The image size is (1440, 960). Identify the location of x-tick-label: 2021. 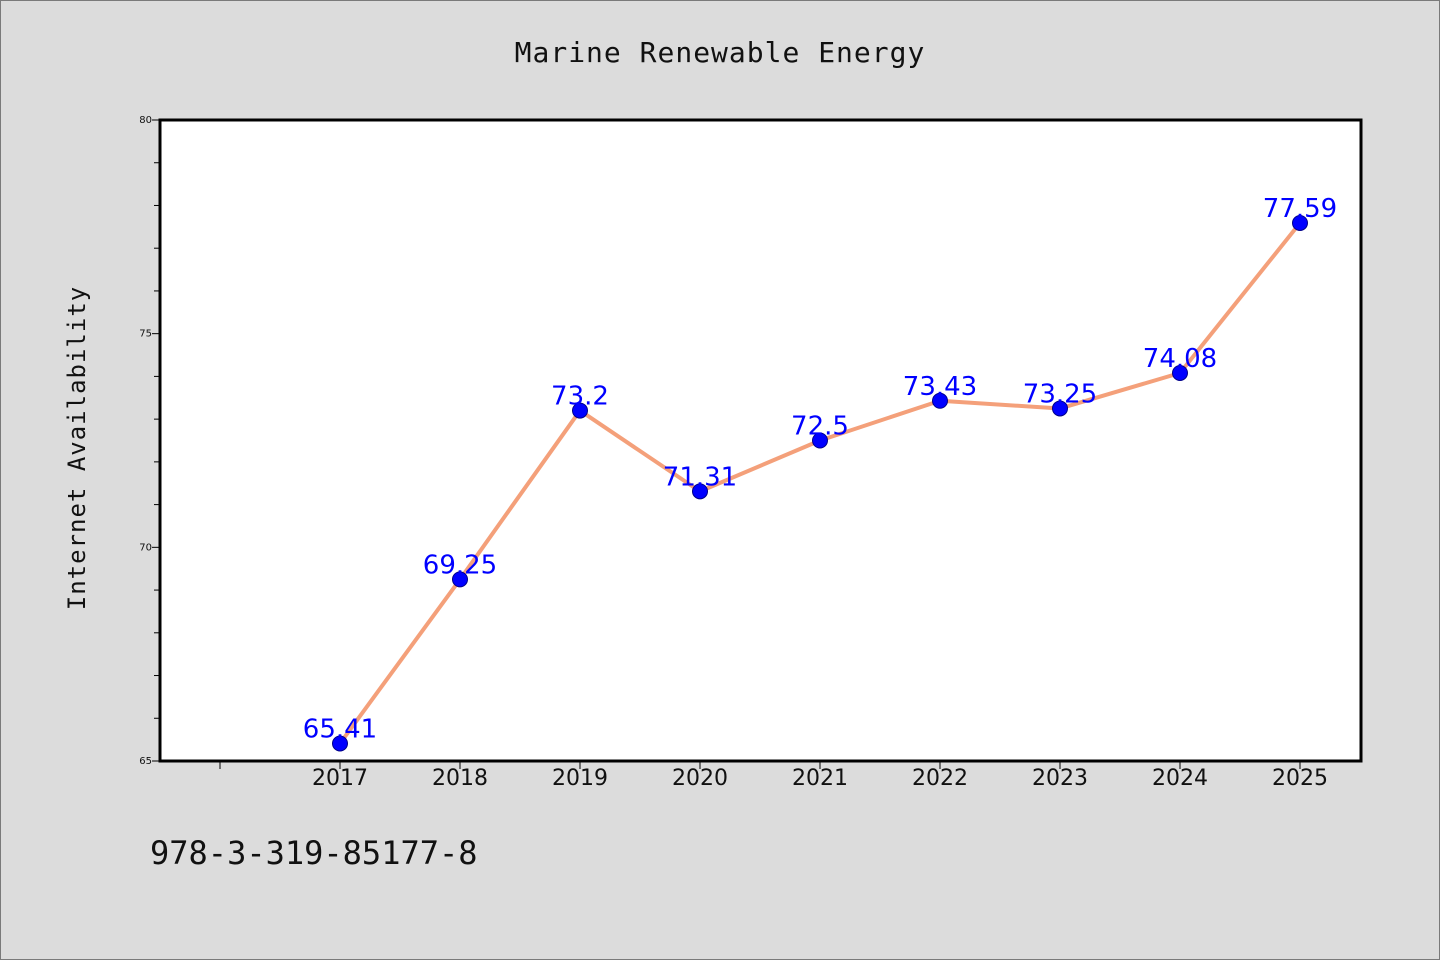
(820, 778).